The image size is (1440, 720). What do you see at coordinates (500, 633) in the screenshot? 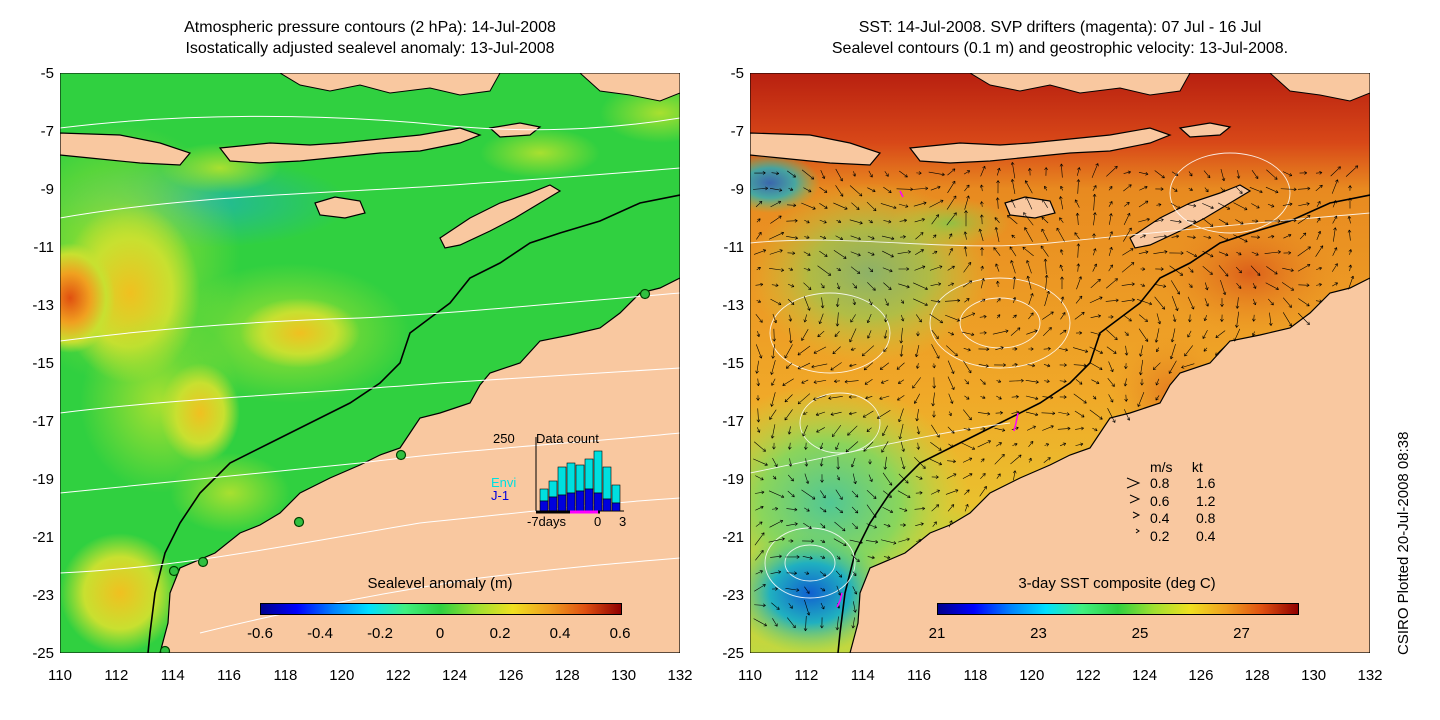
I see `left-colorbar-tick: 0.2` at bounding box center [500, 633].